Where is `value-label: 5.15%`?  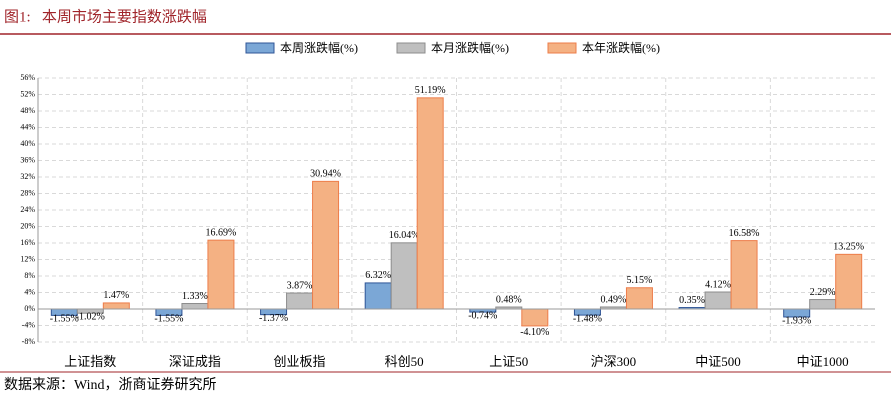 value-label: 5.15% is located at coordinates (640, 280).